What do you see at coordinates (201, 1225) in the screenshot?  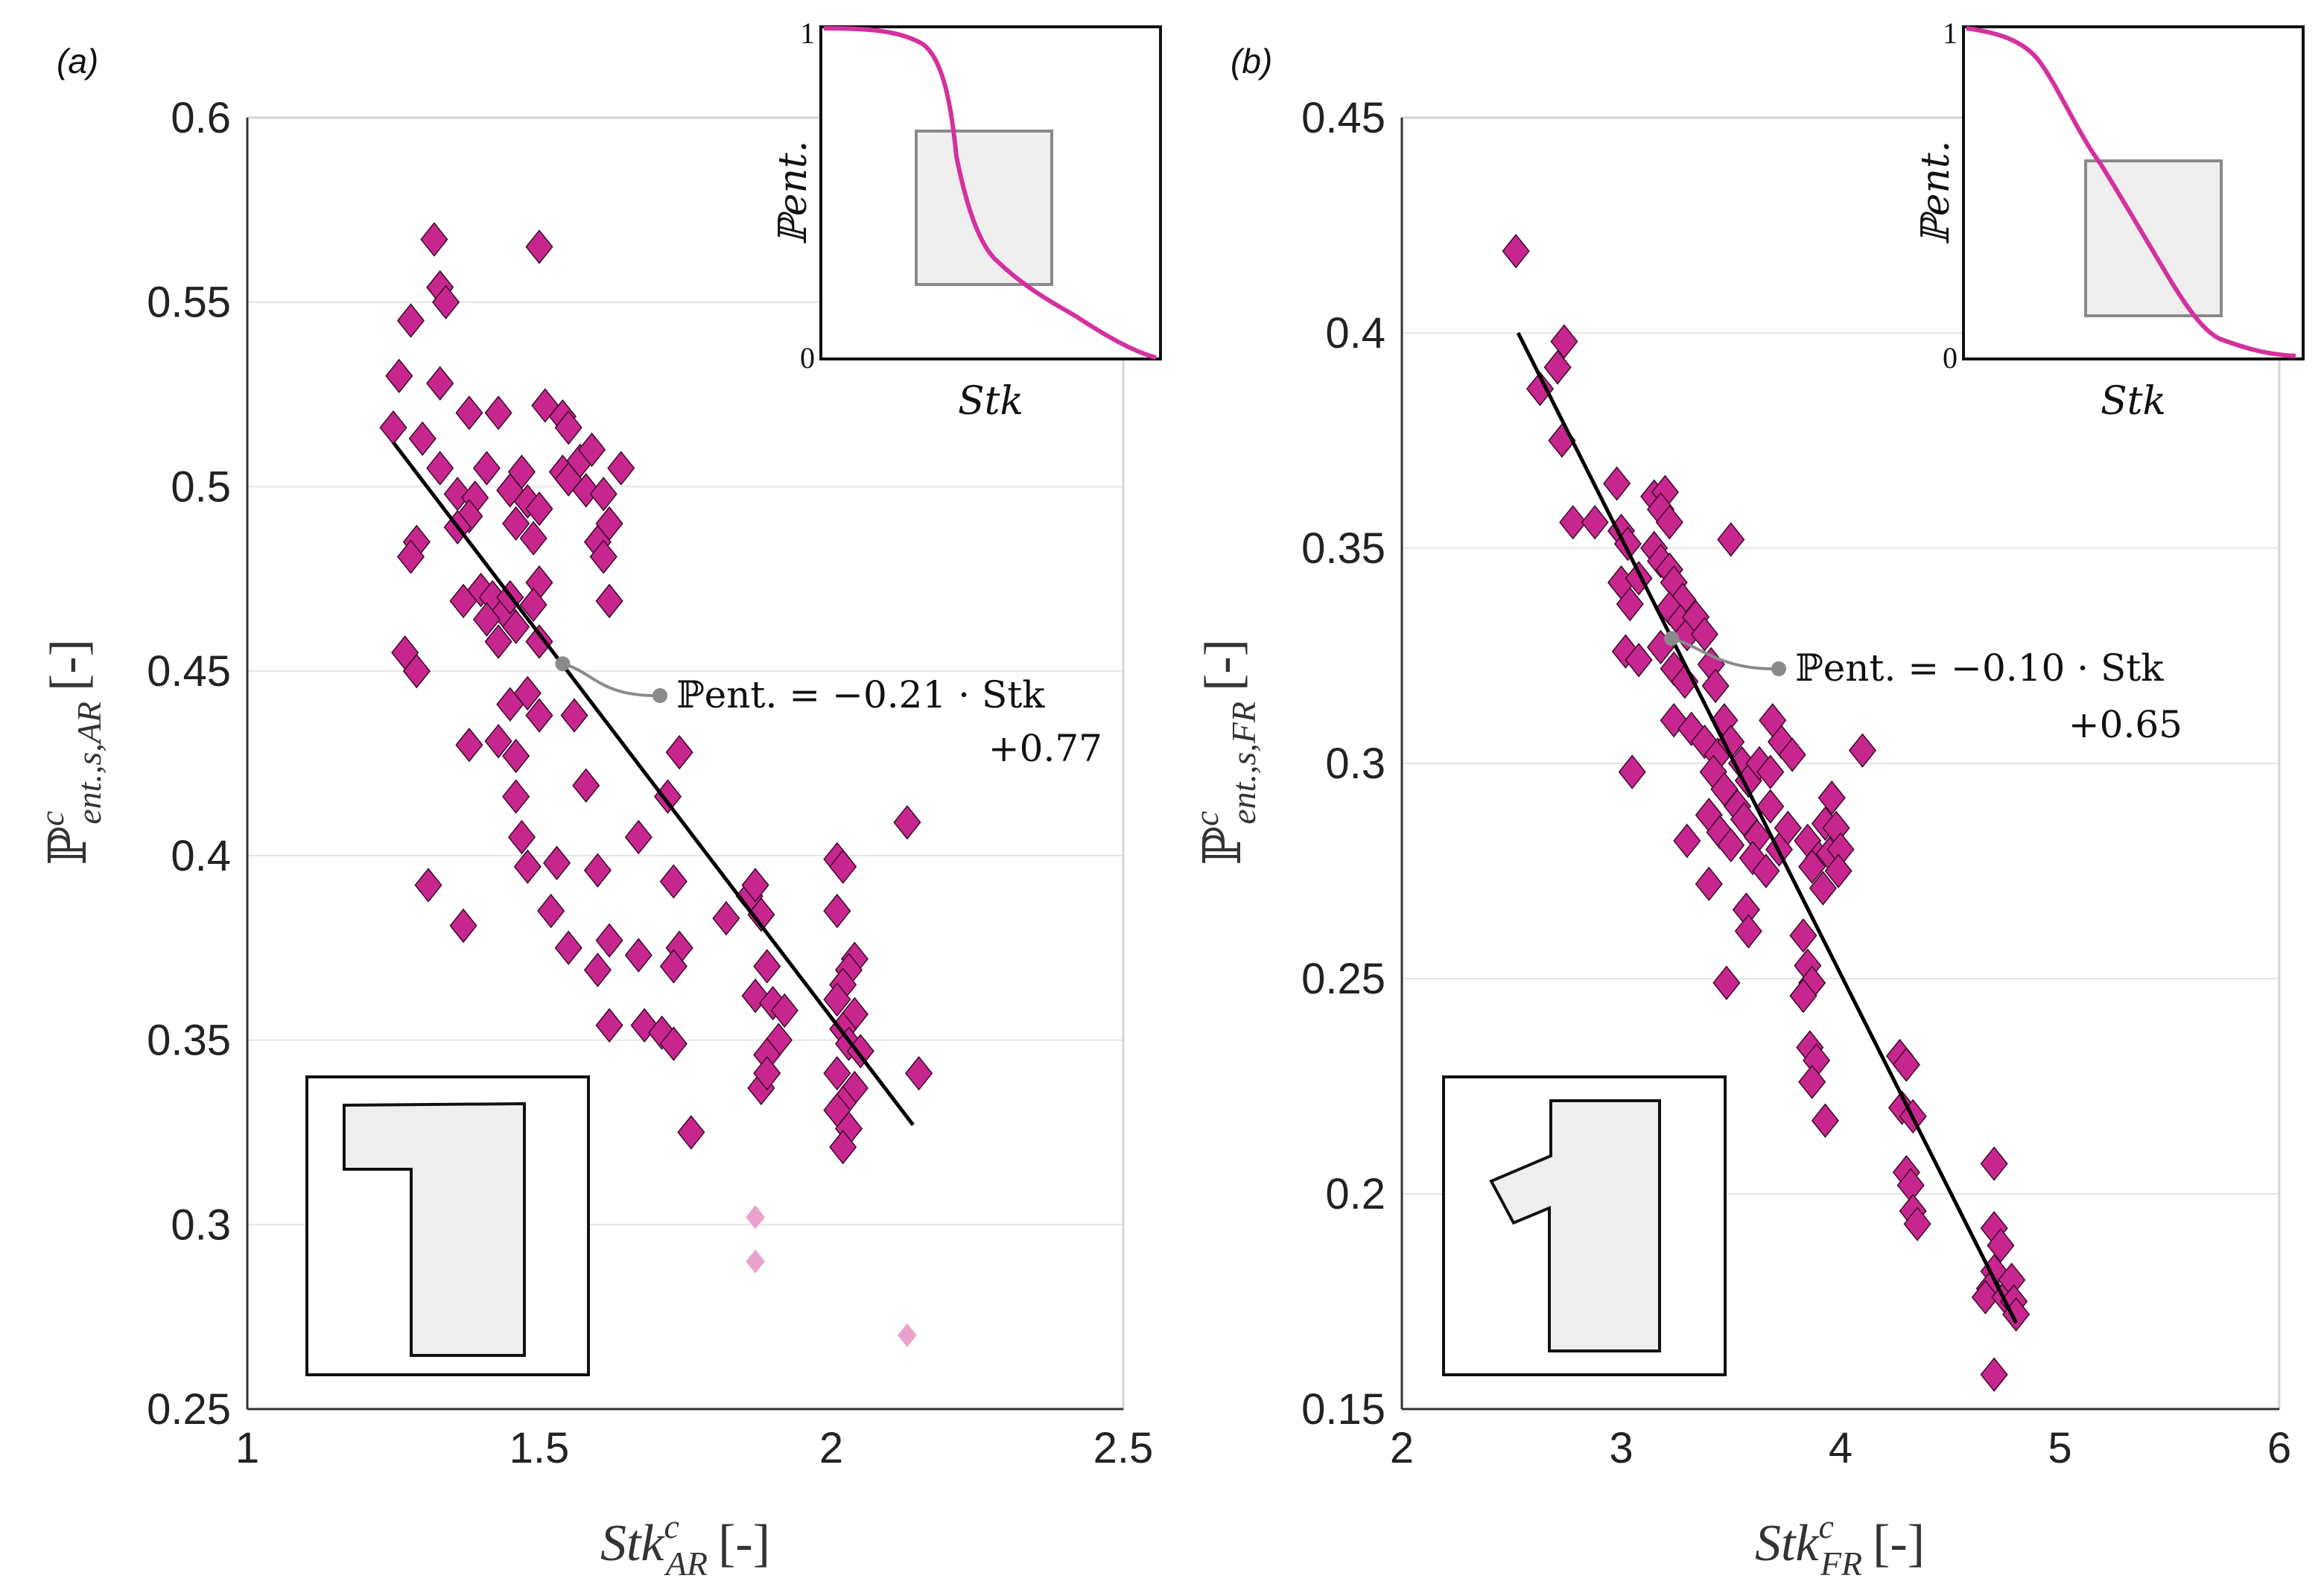 I see `panel-a-ytick-label: 0.3` at bounding box center [201, 1225].